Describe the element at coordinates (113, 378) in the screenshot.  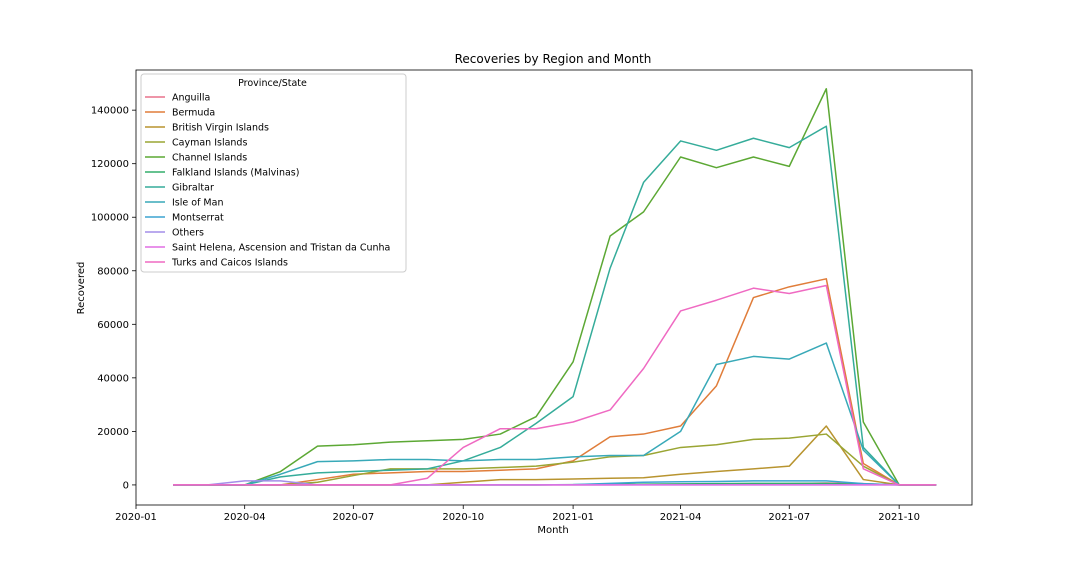
I see `y-tick-label-2: 40000` at that location.